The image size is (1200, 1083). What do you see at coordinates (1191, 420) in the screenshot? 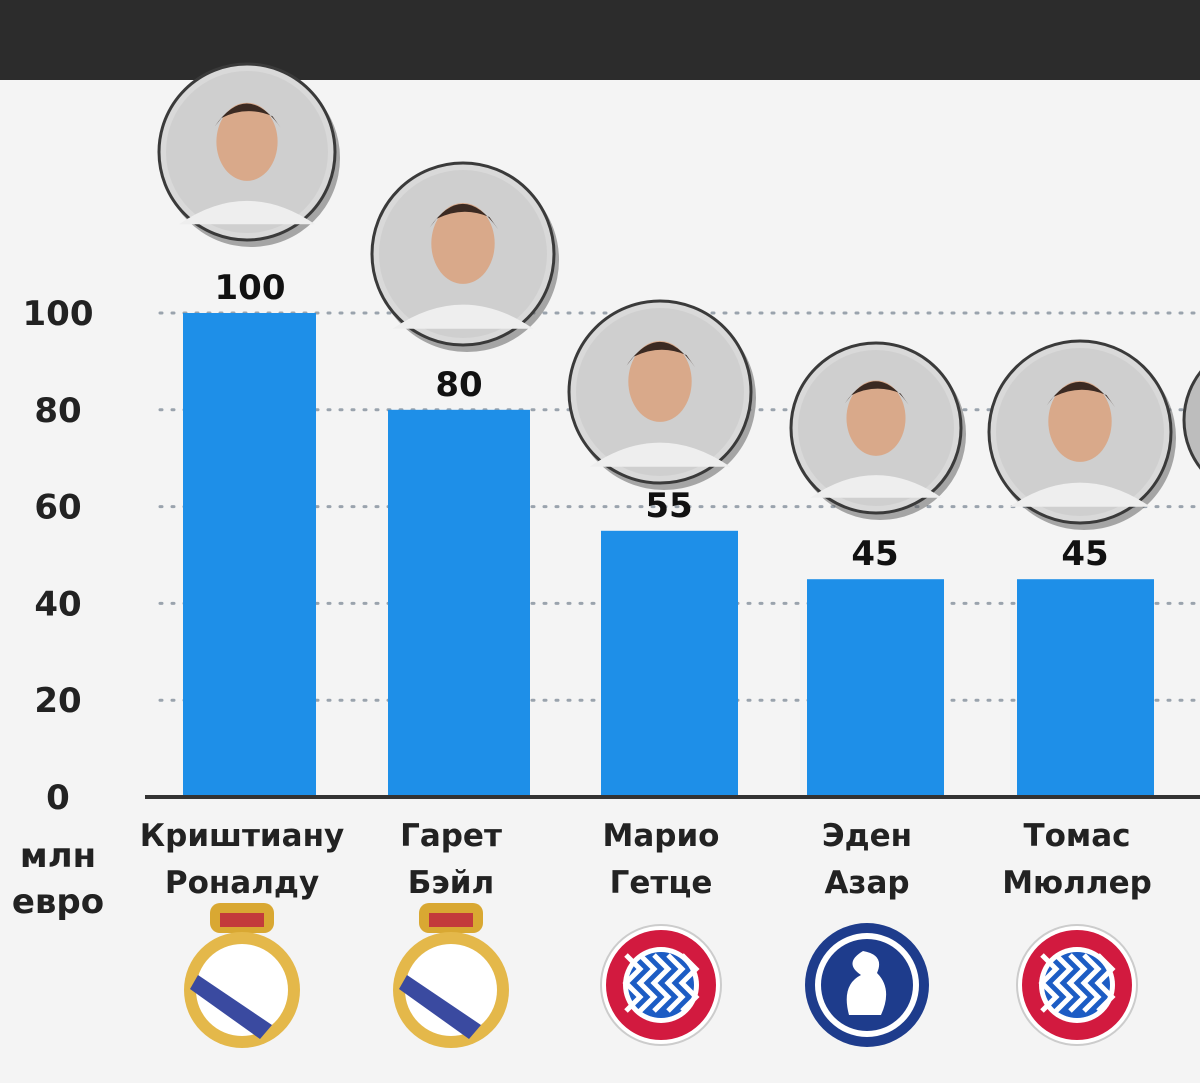
I see `partial-avatar` at bounding box center [1191, 420].